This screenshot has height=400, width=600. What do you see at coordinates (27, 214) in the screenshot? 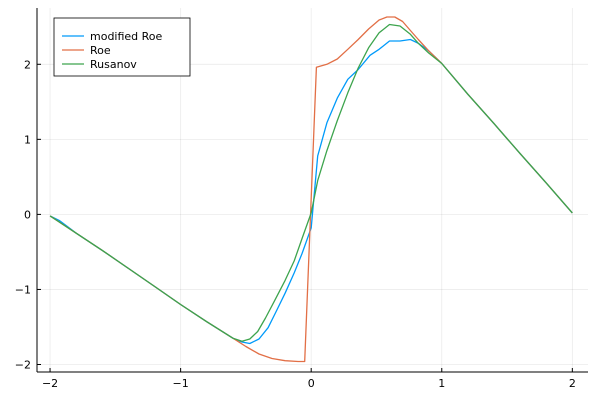
I see `y-tick-label: 0` at bounding box center [27, 214].